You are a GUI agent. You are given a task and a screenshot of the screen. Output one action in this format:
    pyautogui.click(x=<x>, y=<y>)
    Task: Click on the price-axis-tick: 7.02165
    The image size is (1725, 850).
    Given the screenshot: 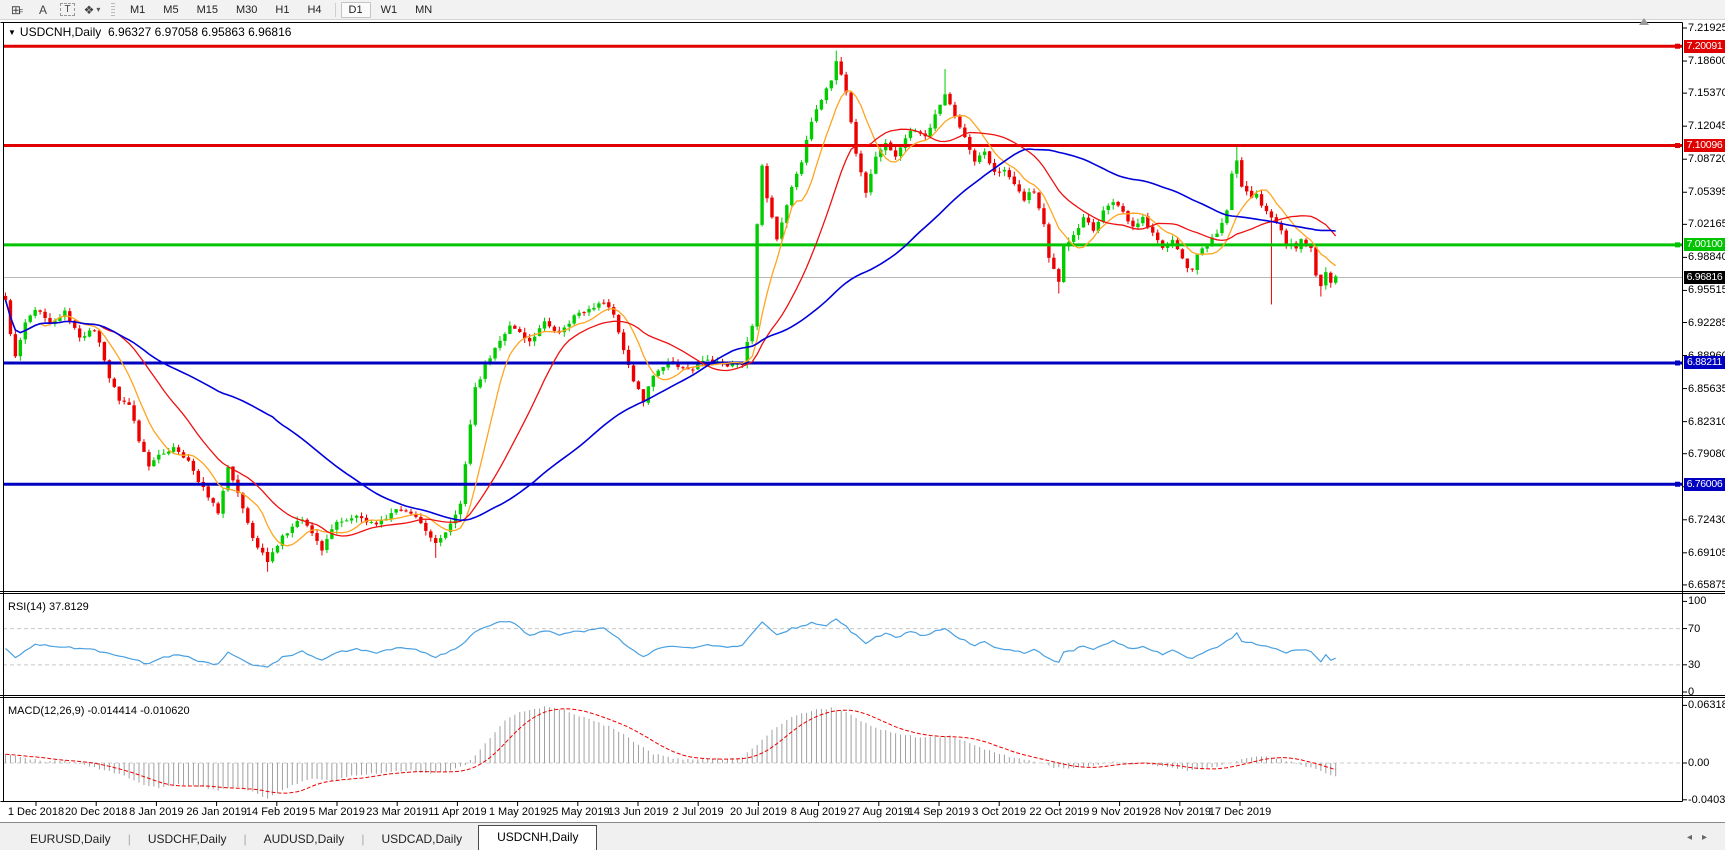 What is the action you would take?
    pyautogui.click(x=1706, y=224)
    